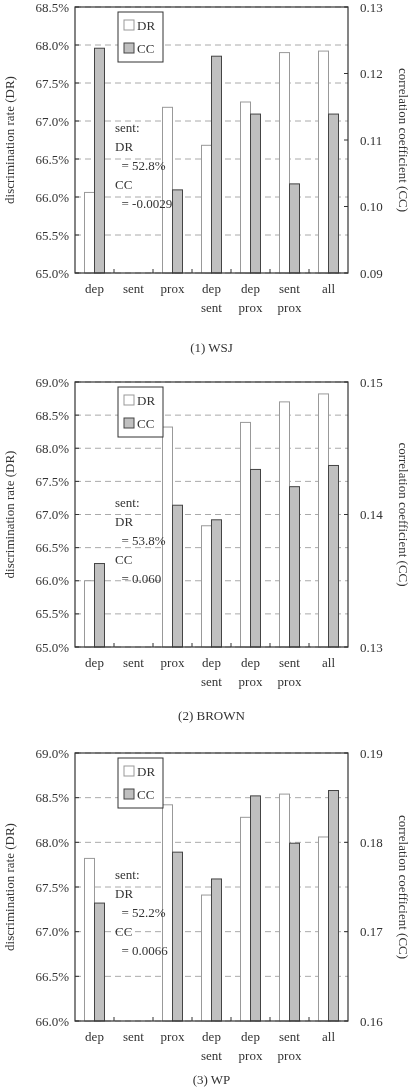  What do you see at coordinates (371, 842) in the screenshot?
I see `y2-tick-label: 0.18` at bounding box center [371, 842].